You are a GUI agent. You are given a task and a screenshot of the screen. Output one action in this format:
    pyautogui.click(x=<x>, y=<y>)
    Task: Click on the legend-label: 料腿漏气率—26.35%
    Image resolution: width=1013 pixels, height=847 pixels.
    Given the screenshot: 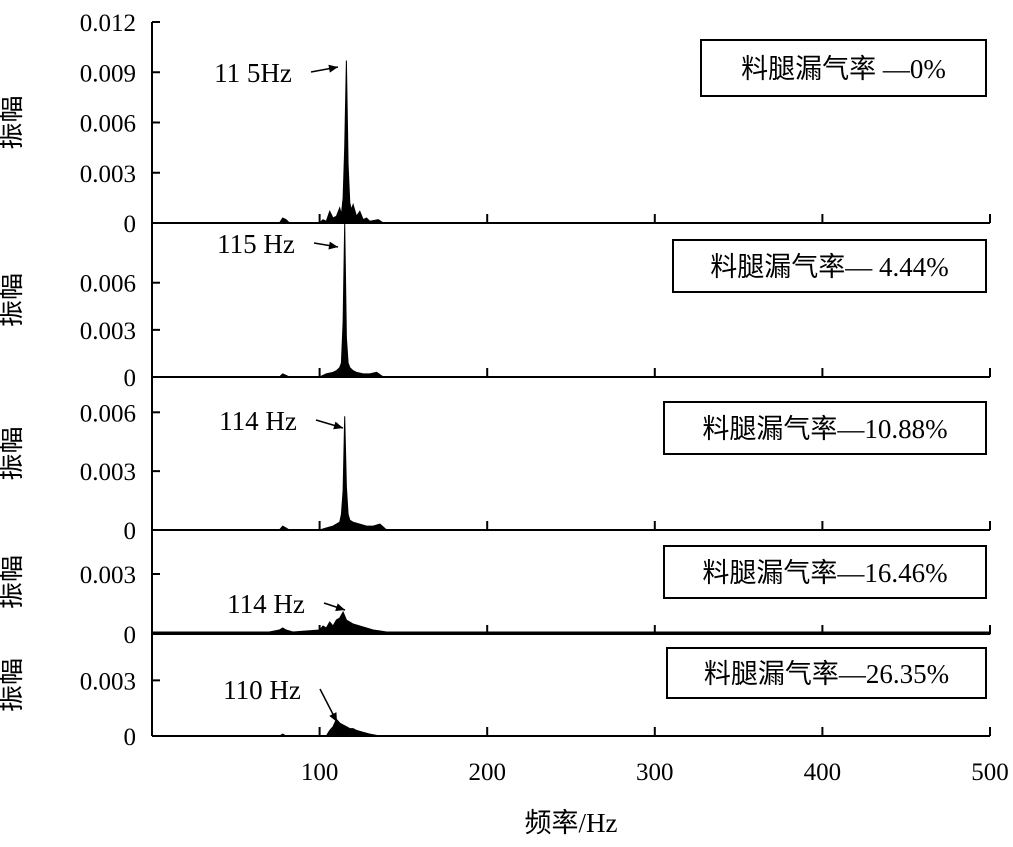 What is the action you would take?
    pyautogui.click(x=826, y=674)
    